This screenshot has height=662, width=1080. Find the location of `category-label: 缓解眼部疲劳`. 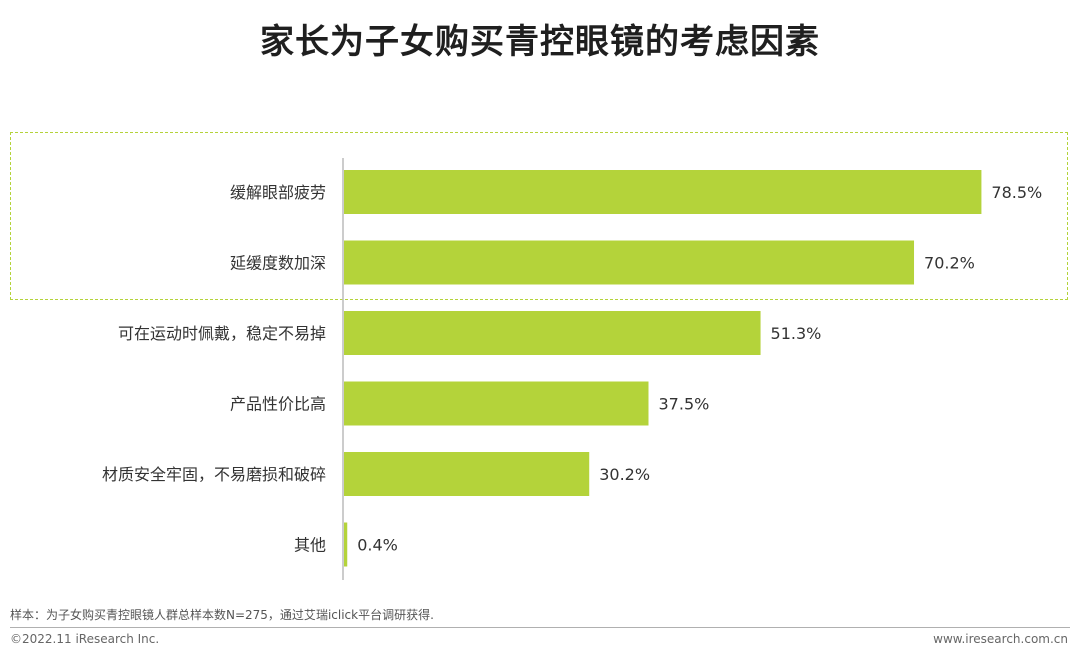

category-label: 缓解眼部疲劳 is located at coordinates (278, 192).